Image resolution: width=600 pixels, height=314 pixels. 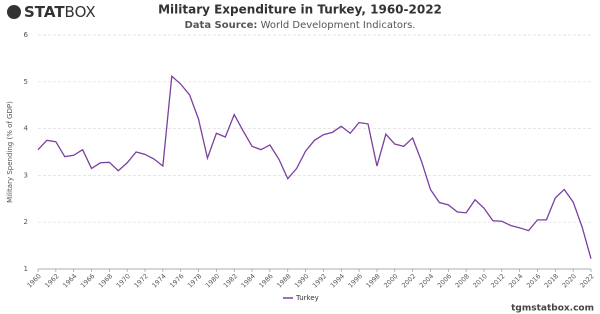 What do you see at coordinates (10, 152) in the screenshot?
I see `y-axis-label: Military Spending (% of GDP)` at bounding box center [10, 152].